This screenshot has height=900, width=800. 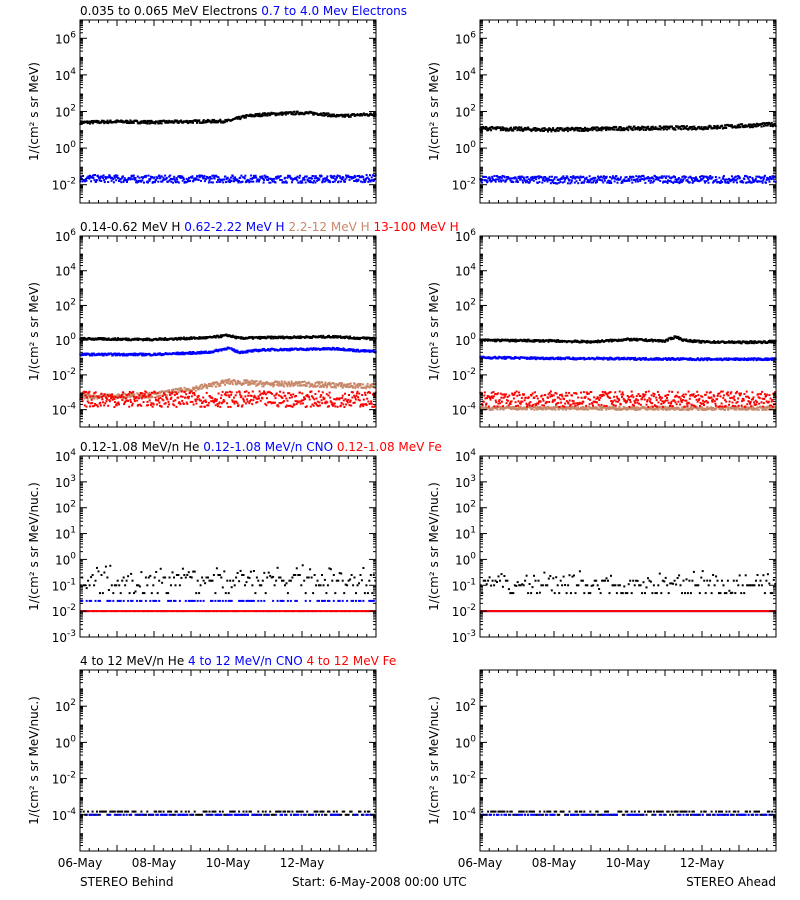 I want to click on y-tick-label: 100, so click(x=65, y=340).